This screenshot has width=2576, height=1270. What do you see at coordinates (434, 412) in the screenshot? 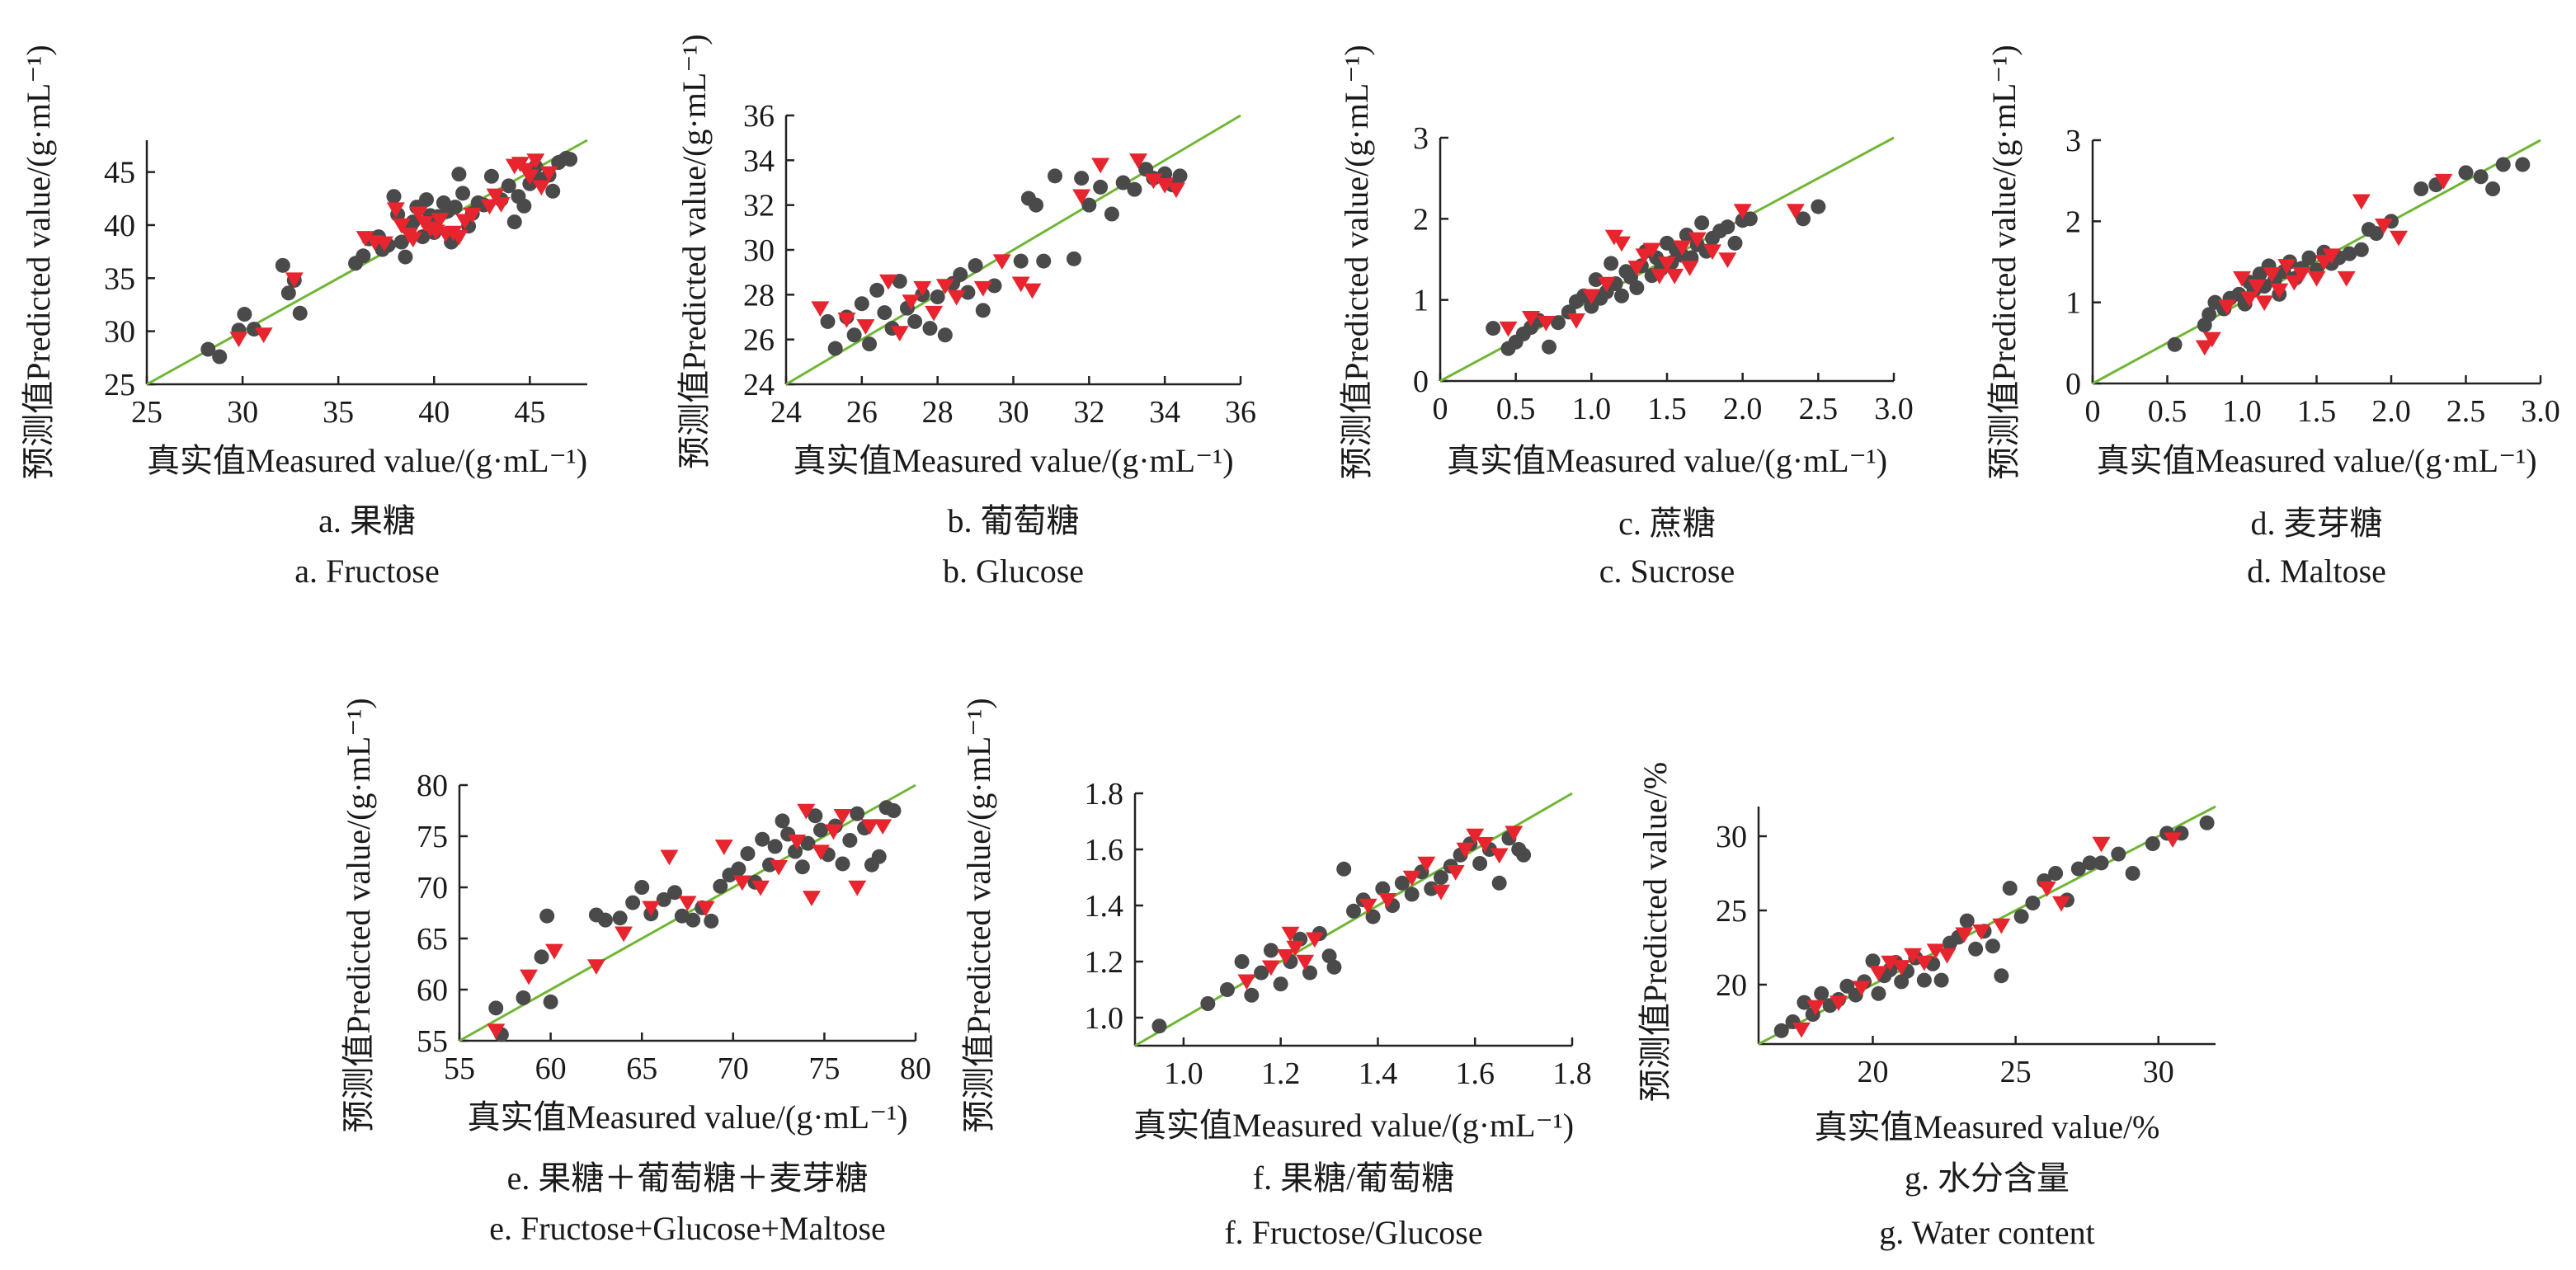
I see `x-tick-label: 40` at bounding box center [434, 412].